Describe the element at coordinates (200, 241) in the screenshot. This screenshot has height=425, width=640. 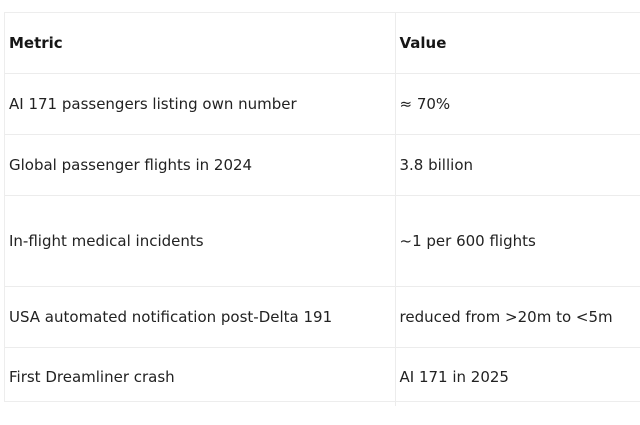
I see `metric-cell: In-flight medical incidents` at that location.